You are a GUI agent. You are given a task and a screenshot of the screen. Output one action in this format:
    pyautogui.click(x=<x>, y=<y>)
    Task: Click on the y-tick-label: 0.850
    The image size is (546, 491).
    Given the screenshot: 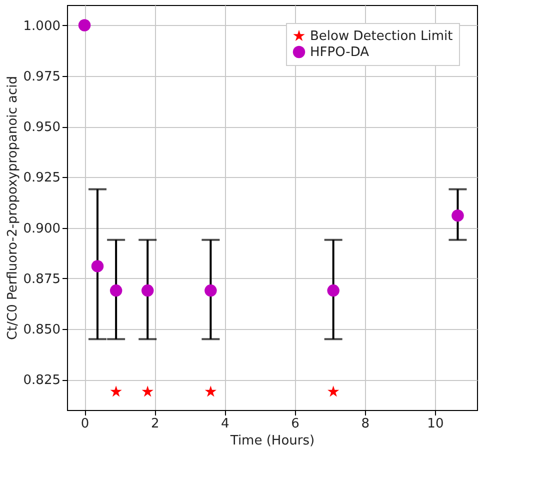 What is the action you would take?
    pyautogui.click(x=41, y=330)
    